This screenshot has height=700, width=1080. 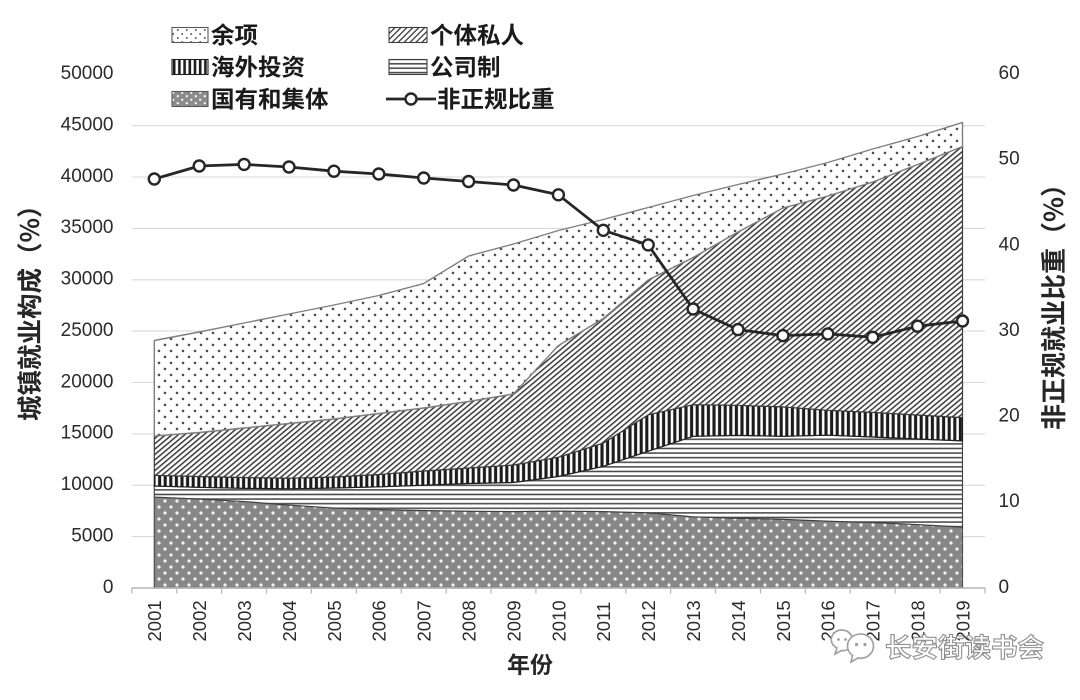 What do you see at coordinates (154, 620) in the screenshot?
I see `svg-text: 2001` at bounding box center [154, 620].